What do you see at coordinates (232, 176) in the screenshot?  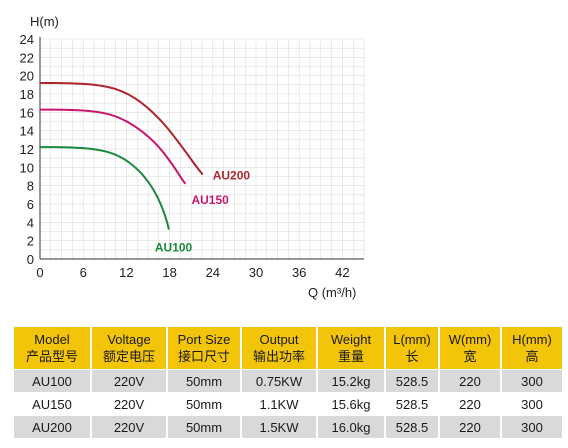 I see `series-label-au200: AU200` at bounding box center [232, 176].